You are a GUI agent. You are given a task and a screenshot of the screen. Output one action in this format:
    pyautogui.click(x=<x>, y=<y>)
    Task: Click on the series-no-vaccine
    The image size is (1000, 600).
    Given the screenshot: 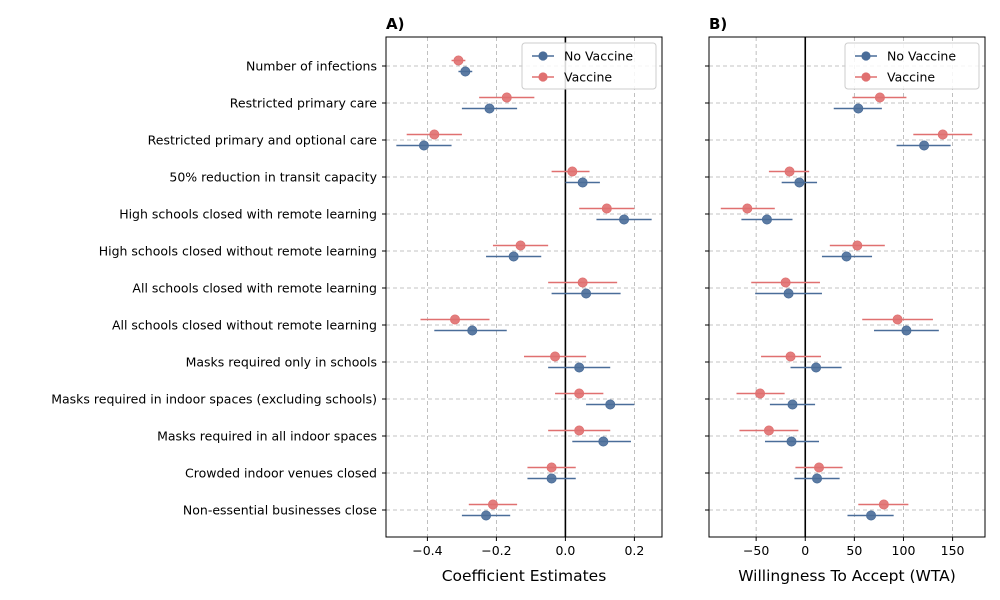 What is the action you would take?
    pyautogui.click(x=846, y=312)
    